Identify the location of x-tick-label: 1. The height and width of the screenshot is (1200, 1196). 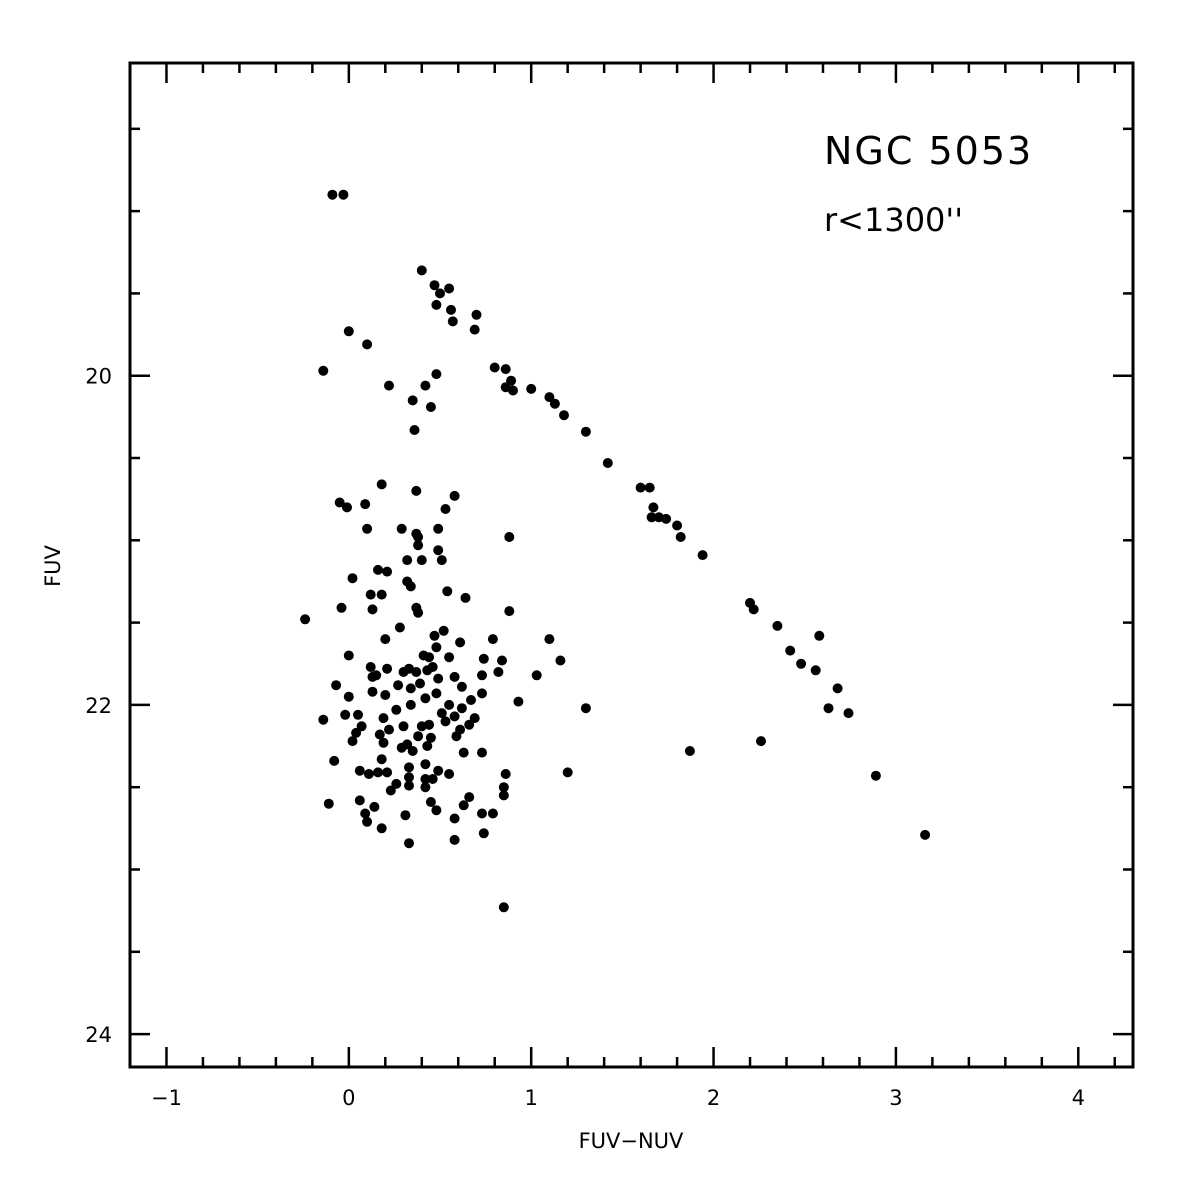
(531, 1098).